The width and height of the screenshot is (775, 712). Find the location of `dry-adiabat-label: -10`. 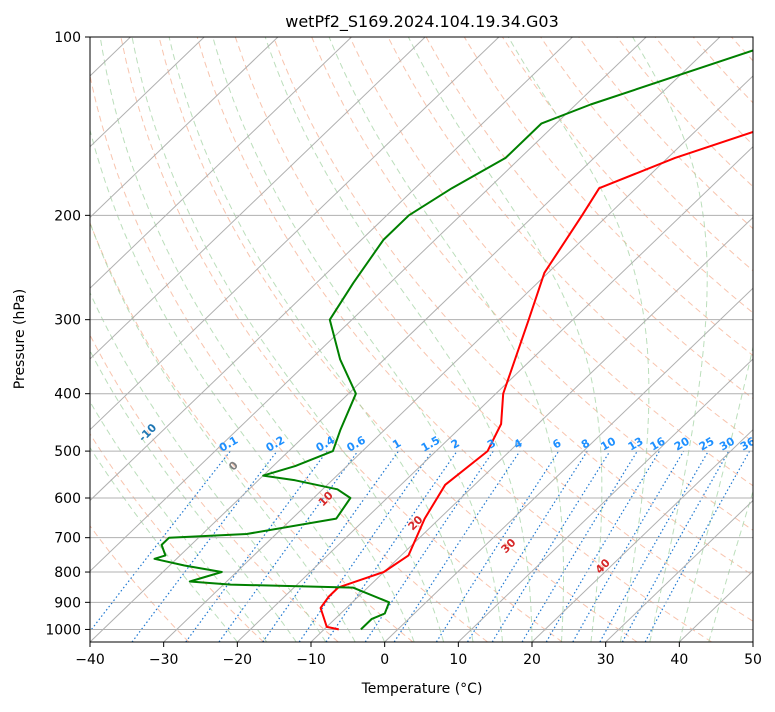

dry-adiabat-label: -10 is located at coordinates (147, 432).